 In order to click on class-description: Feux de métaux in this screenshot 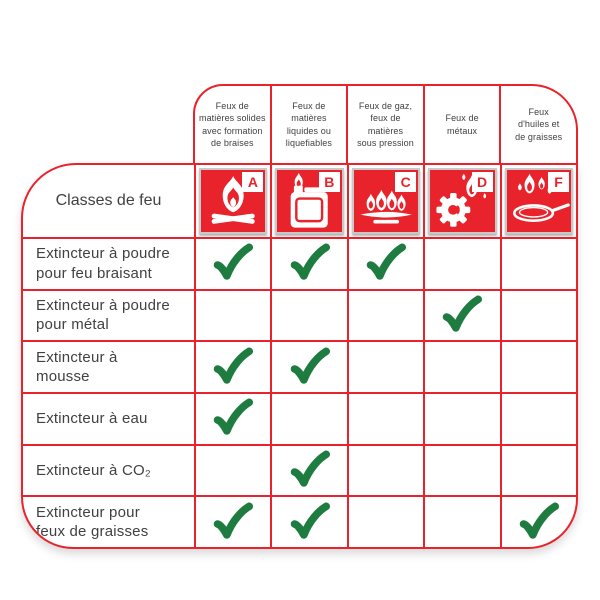, I will do `click(462, 124)`.